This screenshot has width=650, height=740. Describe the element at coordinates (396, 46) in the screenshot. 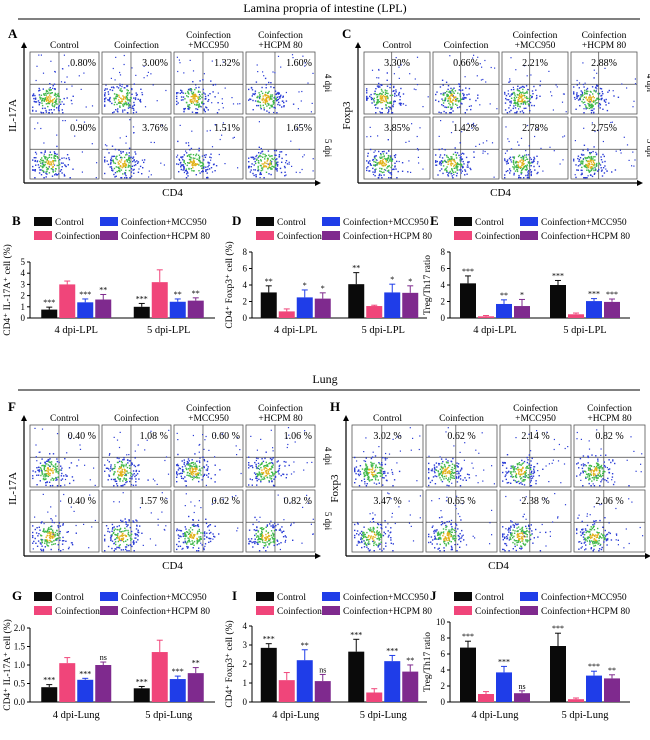

I see `column-header: Control` at that location.